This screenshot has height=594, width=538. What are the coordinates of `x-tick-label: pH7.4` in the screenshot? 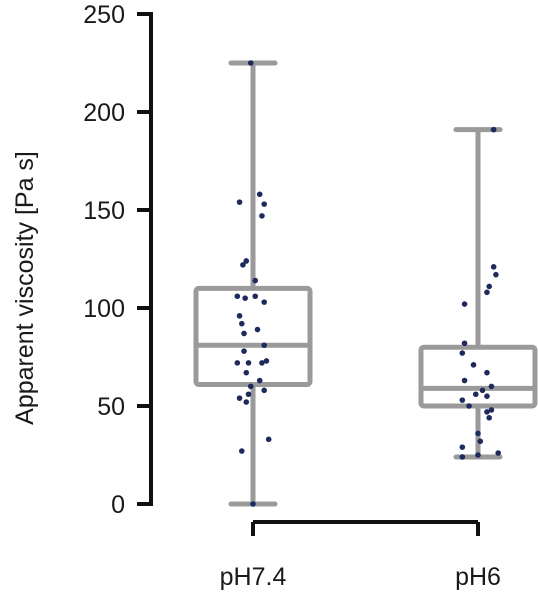 It's located at (253, 577).